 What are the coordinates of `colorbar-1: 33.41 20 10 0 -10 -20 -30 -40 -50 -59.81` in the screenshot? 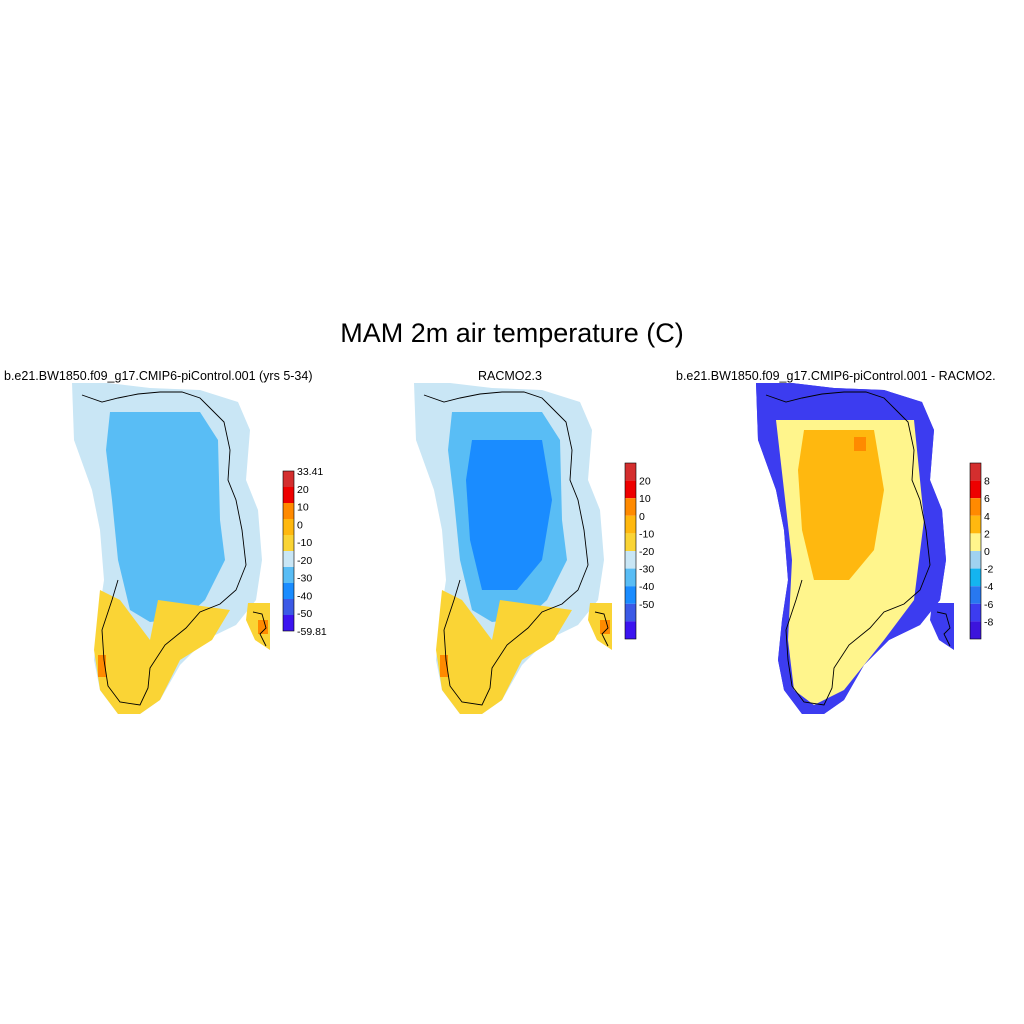 It's located at (304, 552).